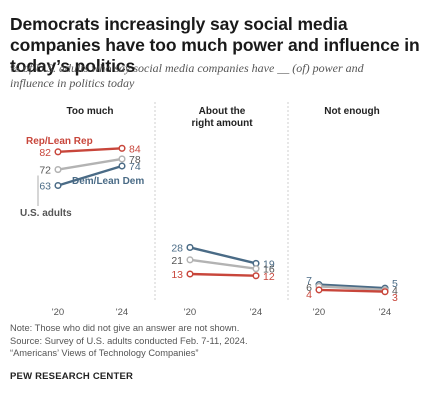 Image resolution: width=426 pixels, height=400 pixels. What do you see at coordinates (177, 261) in the screenshot?
I see `data-label: 21` at bounding box center [177, 261].